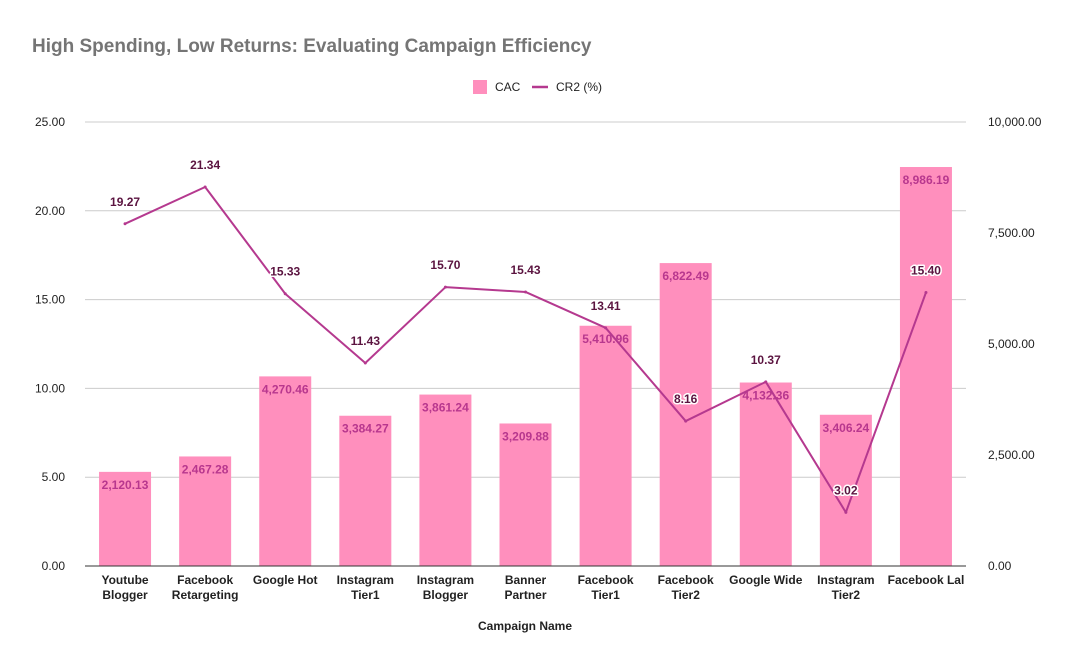 The width and height of the screenshot is (1076, 666). I want to click on line-value-label: 11.43, so click(366, 341).